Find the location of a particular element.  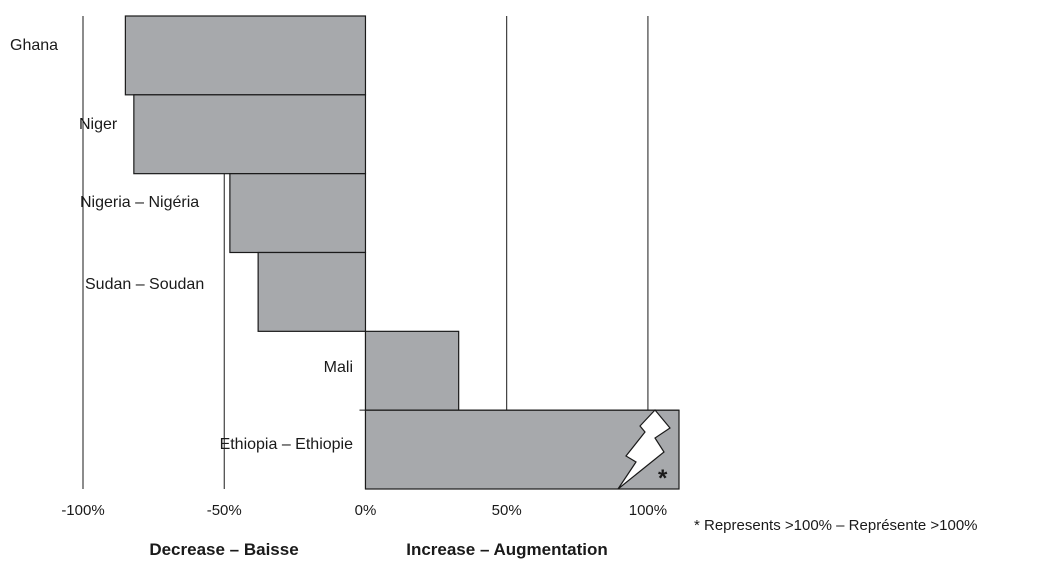

decrease-axis-title: Decrease – Baisse is located at coordinates (223, 549).